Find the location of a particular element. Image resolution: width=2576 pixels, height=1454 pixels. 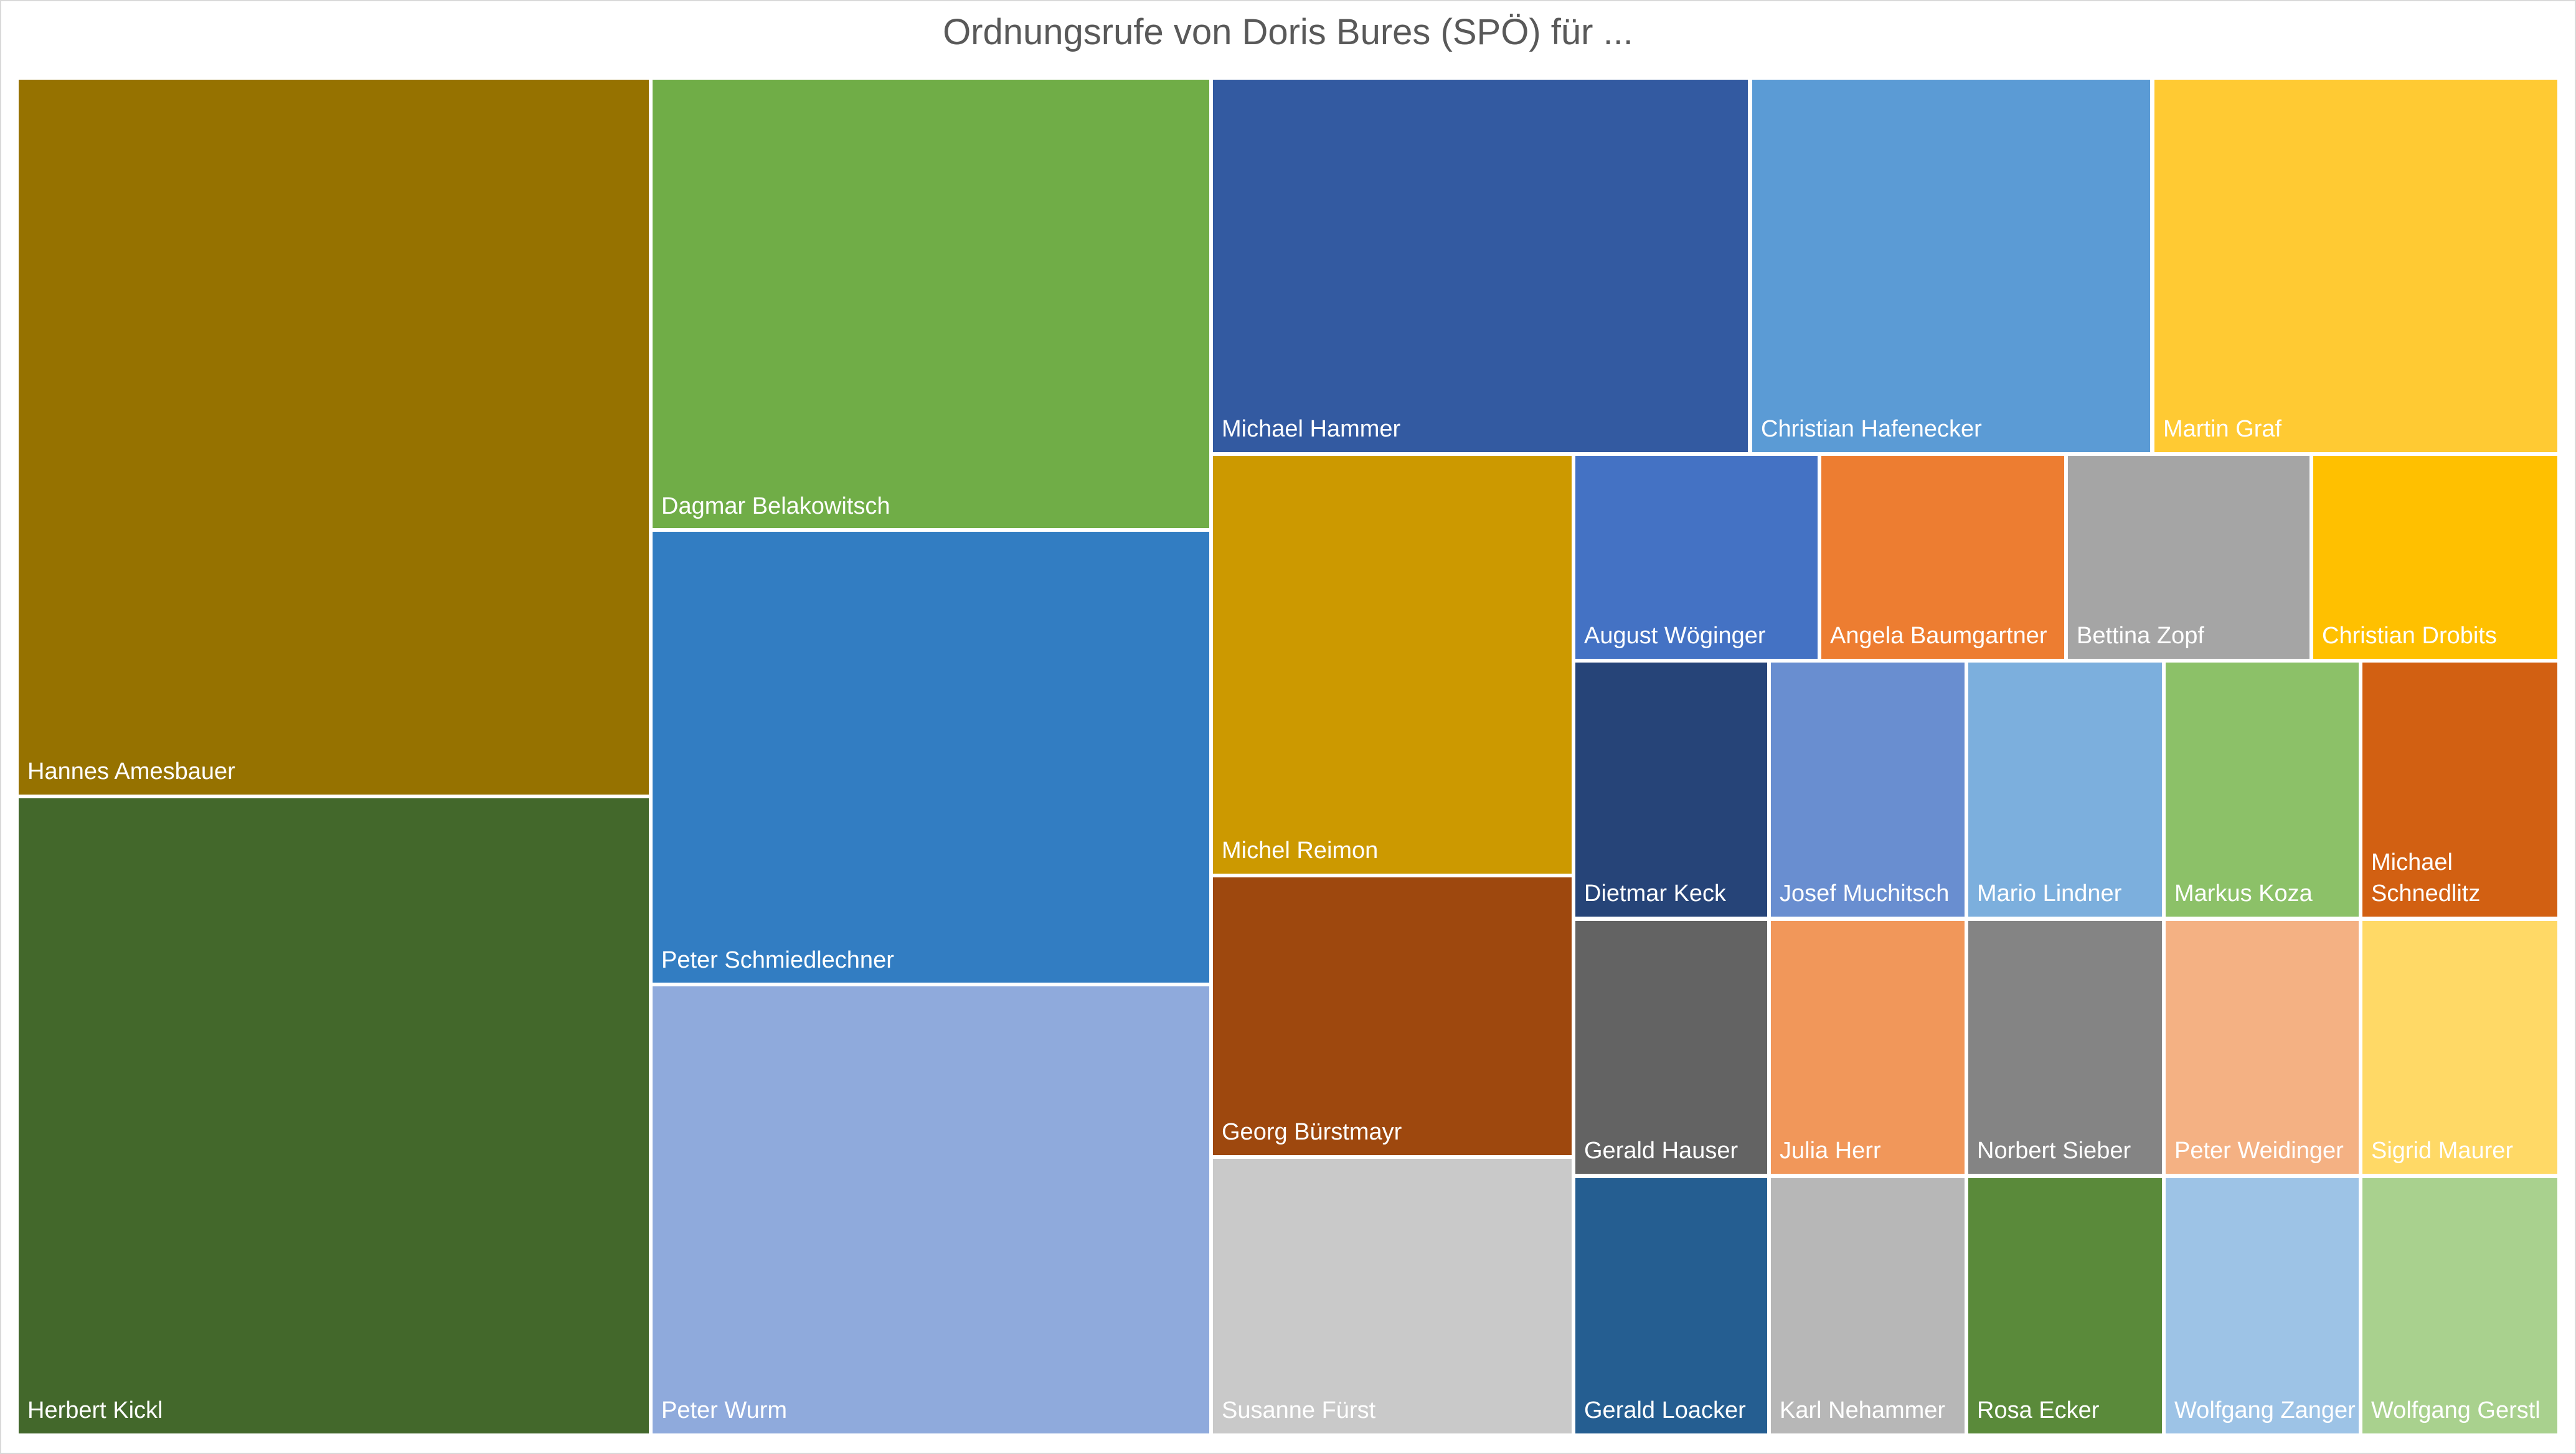

tile-martin-graf: Martin Graf is located at coordinates (2356, 266).